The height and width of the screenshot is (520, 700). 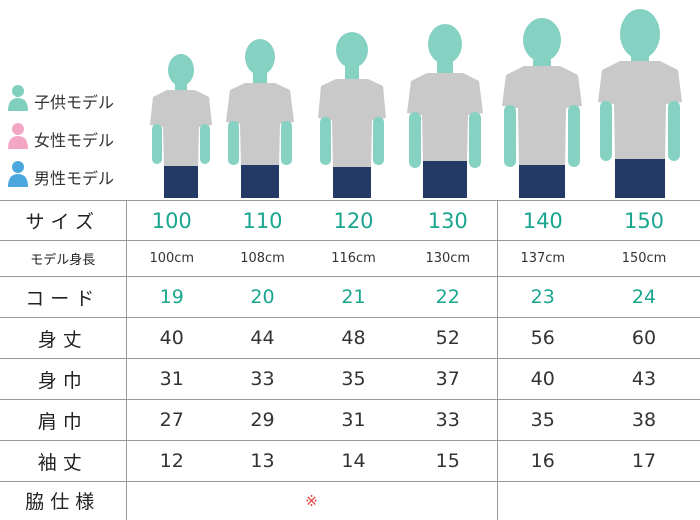 I want to click on table-row-side-spec: 脇仕様 ※, so click(x=350, y=500).